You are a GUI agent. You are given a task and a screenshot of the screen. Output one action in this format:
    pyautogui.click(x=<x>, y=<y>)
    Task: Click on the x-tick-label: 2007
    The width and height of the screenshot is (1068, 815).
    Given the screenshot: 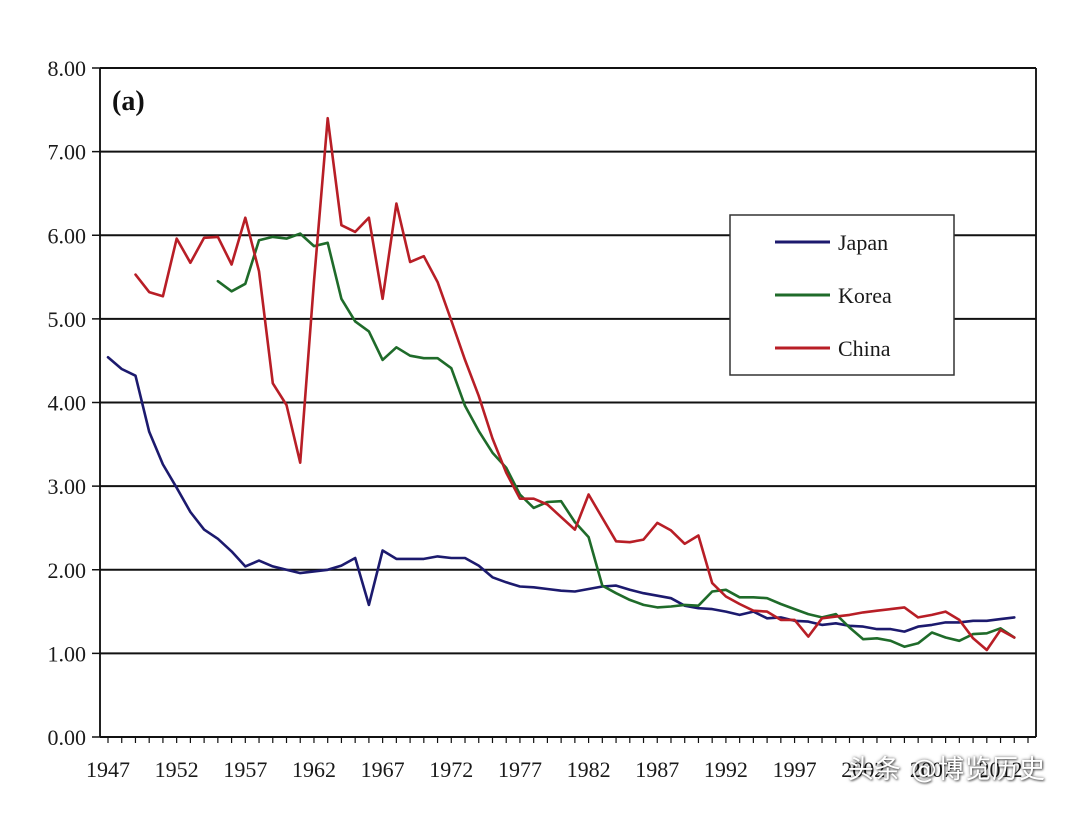 What is the action you would take?
    pyautogui.click(x=932, y=769)
    